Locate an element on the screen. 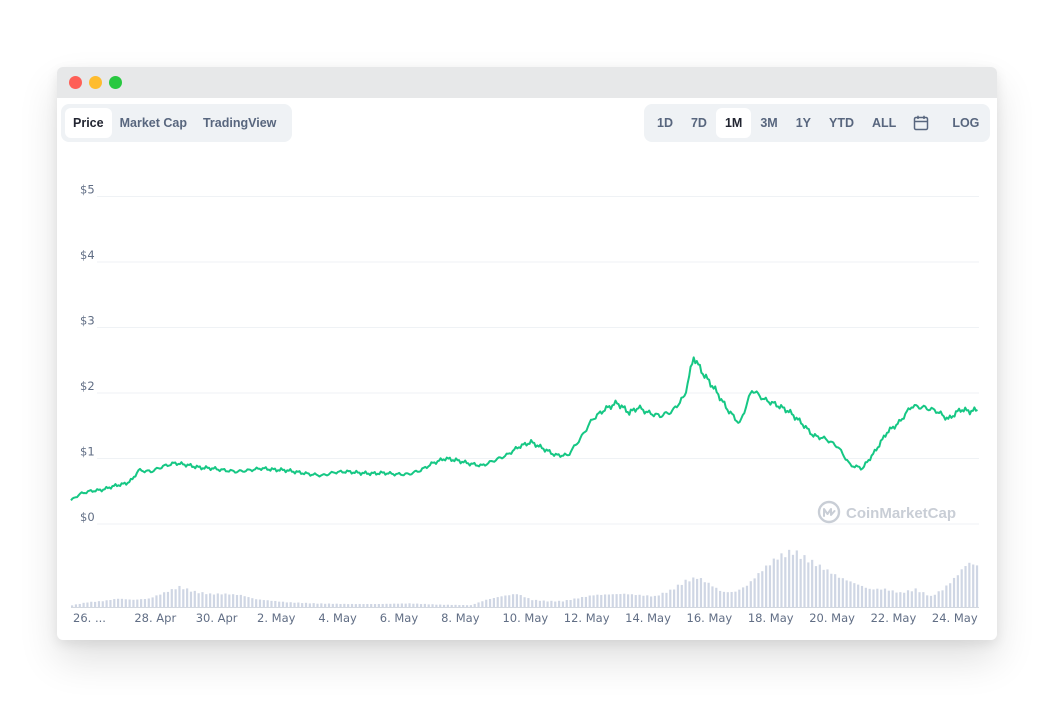 The width and height of the screenshot is (1054, 707). calendar-button is located at coordinates (921, 123).